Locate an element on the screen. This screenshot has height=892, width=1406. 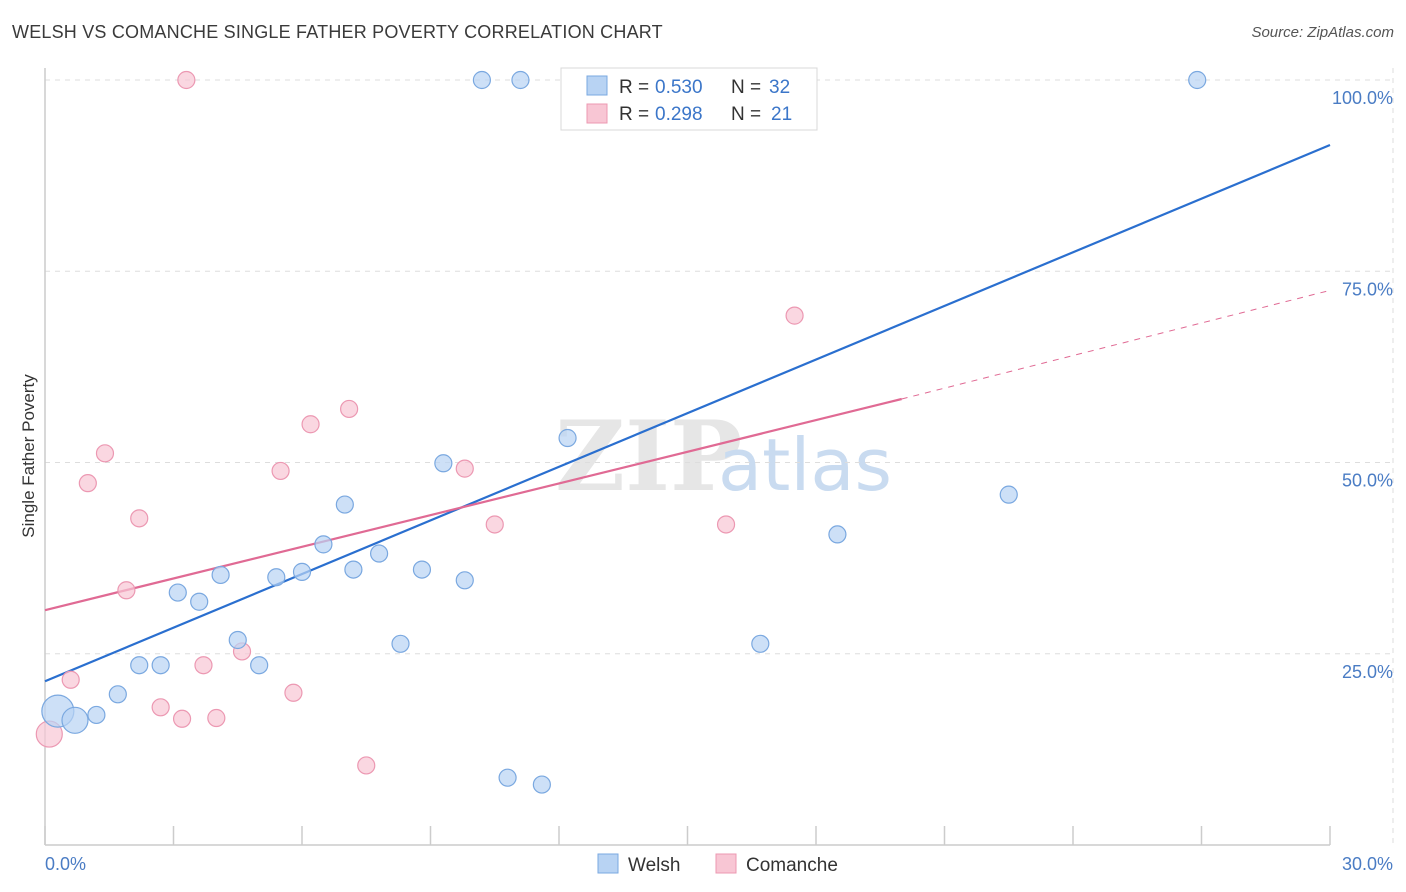
welsh-bottom-label: Welsh is located at coordinates (654, 865).